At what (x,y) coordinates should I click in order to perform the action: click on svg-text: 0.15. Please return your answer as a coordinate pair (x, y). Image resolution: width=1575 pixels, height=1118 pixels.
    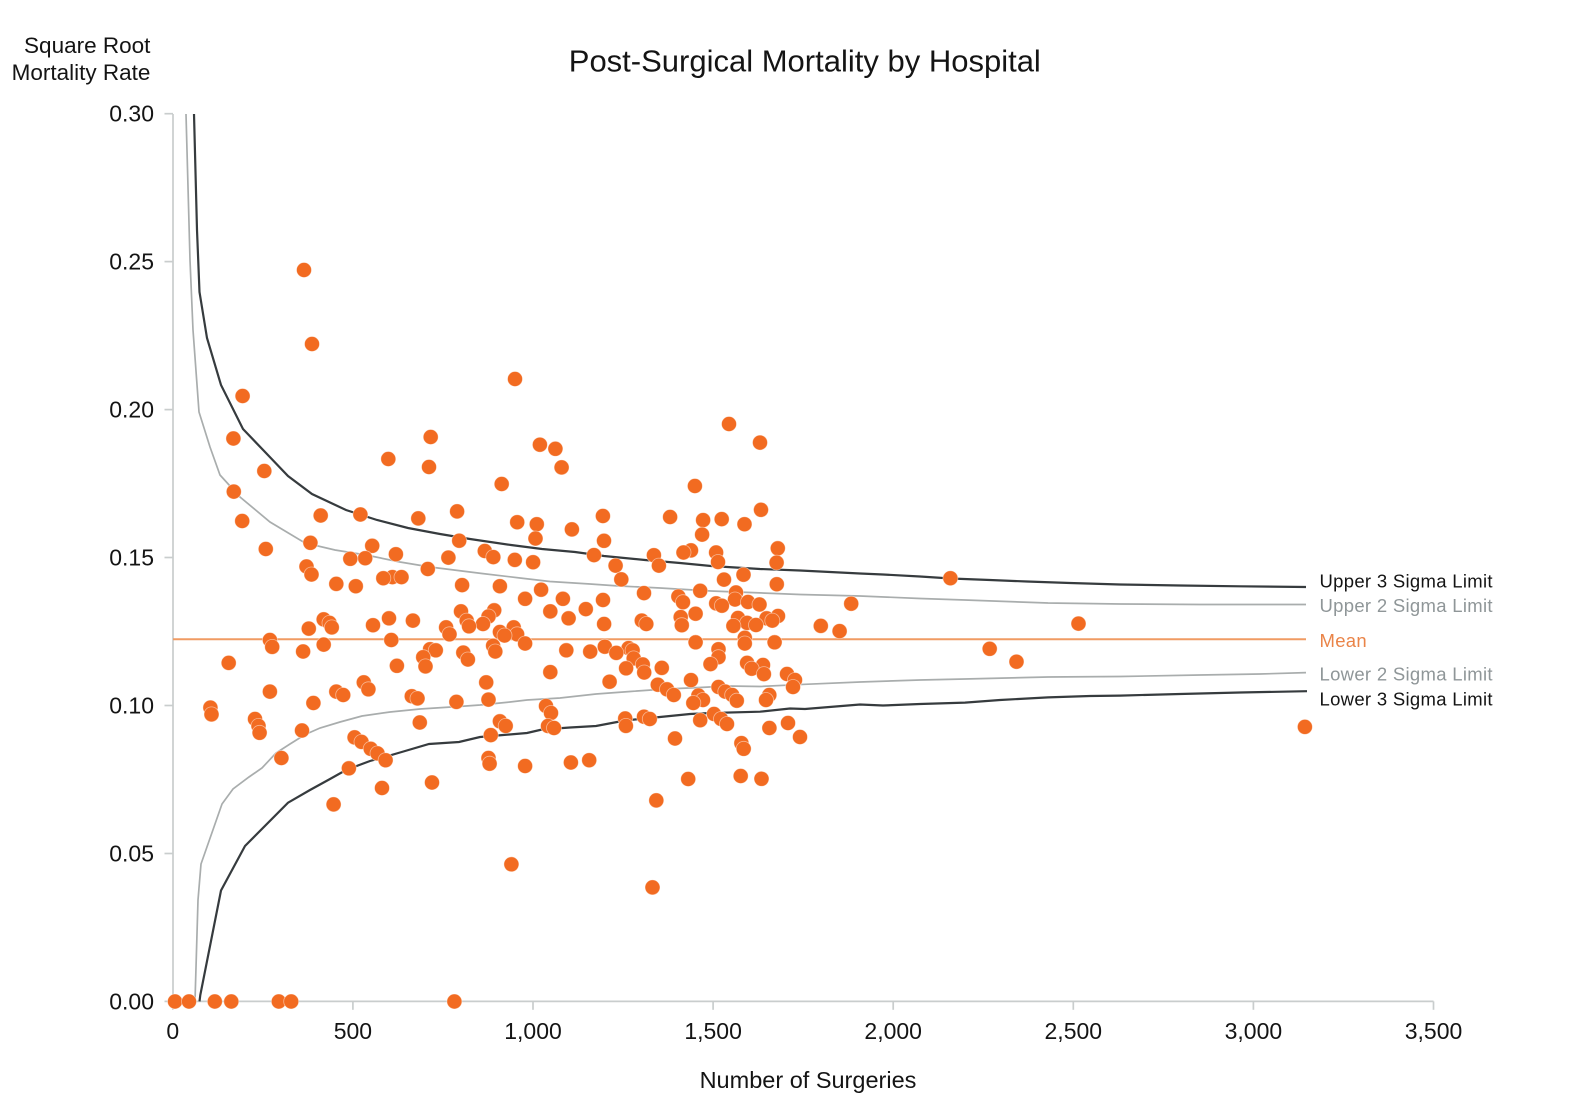
    Looking at the image, I should click on (131, 557).